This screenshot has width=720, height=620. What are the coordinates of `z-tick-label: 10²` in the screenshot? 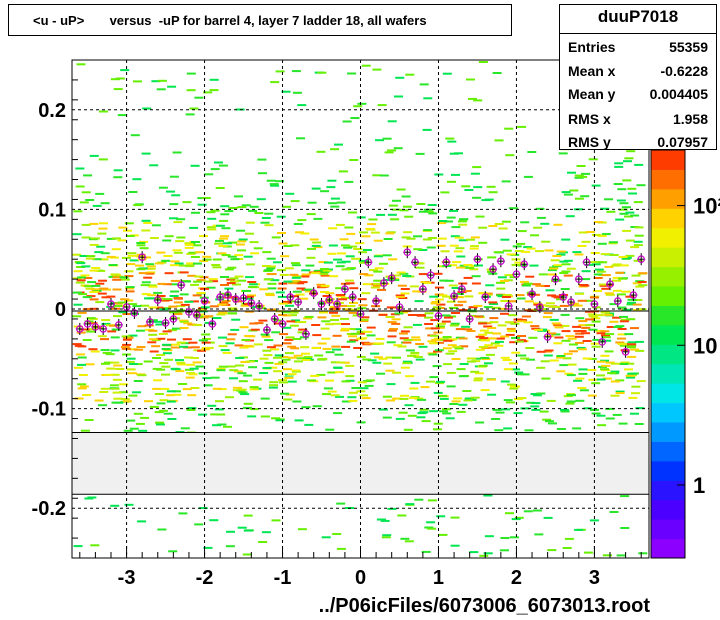 It's located at (706, 206).